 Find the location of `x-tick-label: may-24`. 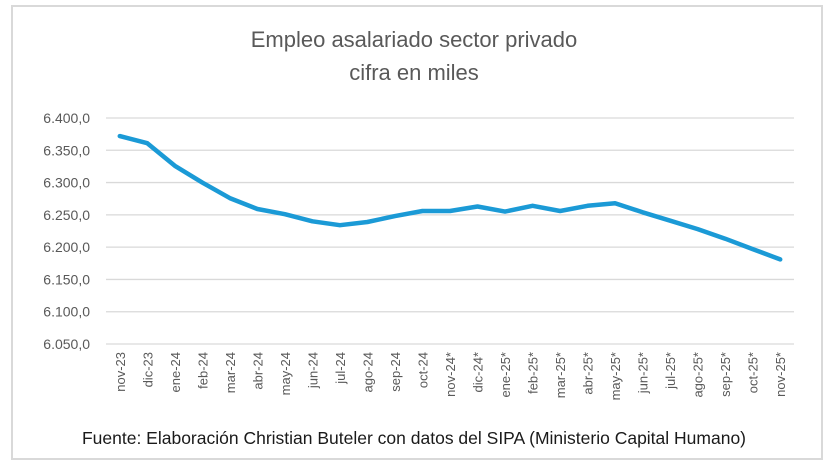

x-tick-label: may-24 is located at coordinates (285, 373).